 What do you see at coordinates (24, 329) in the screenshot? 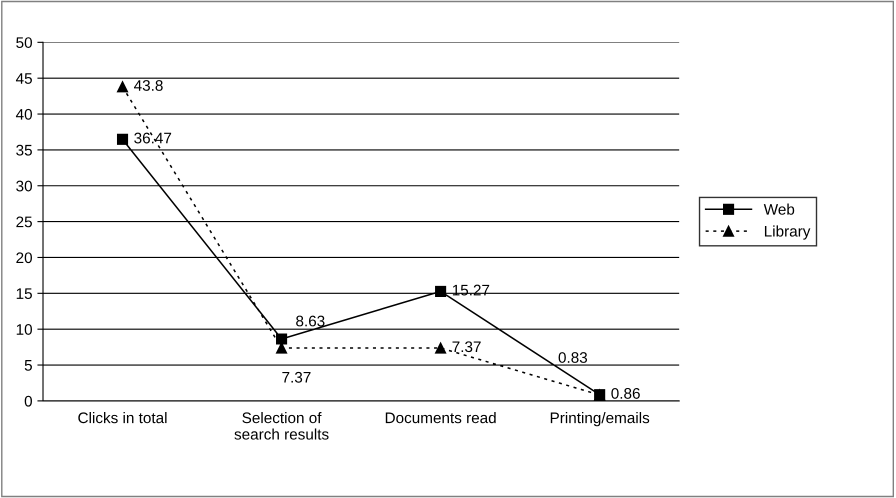
I see `y-tick-label: 10` at bounding box center [24, 329].